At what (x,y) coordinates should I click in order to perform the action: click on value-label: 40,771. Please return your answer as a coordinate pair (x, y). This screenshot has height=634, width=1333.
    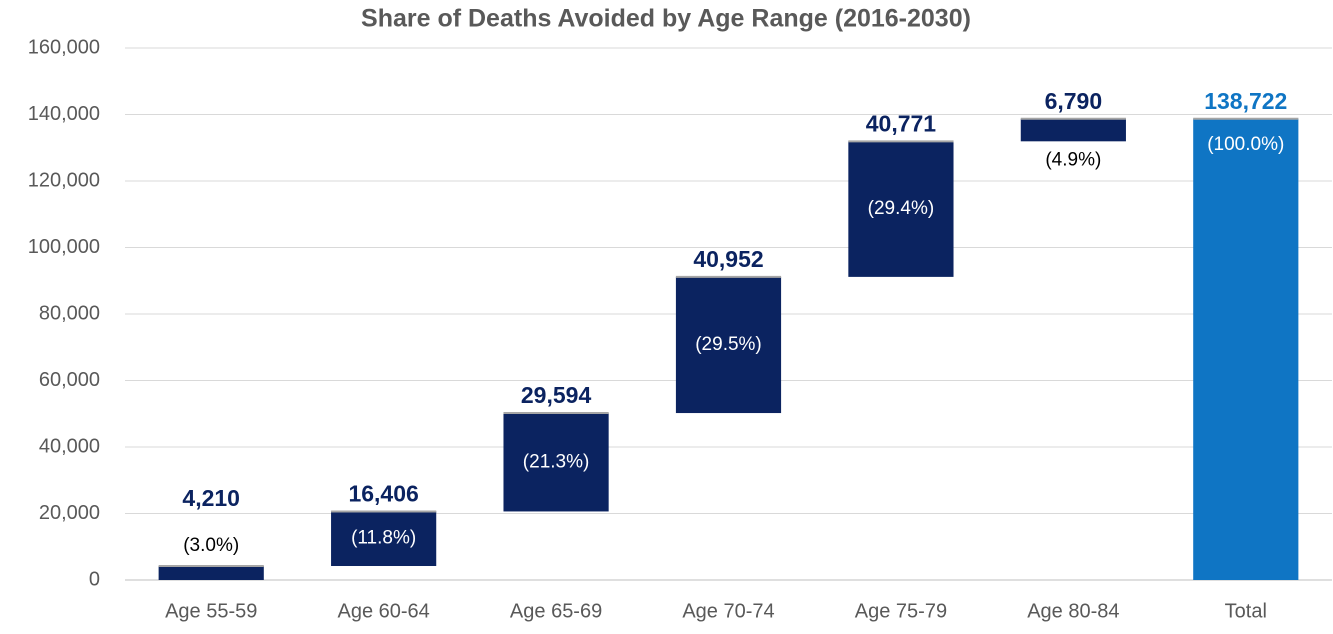
    Looking at the image, I should click on (901, 123).